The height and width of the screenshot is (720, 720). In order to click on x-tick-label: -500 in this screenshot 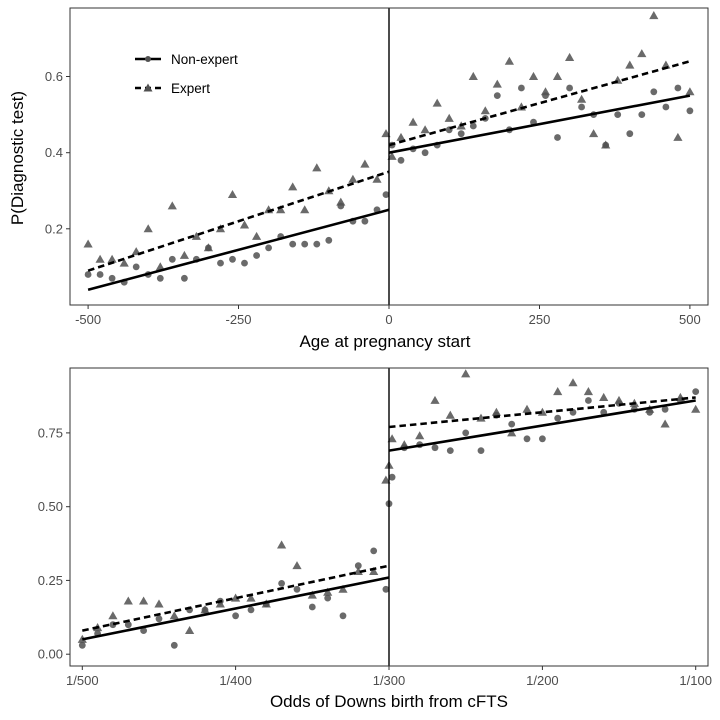, I will do `click(88, 319)`.